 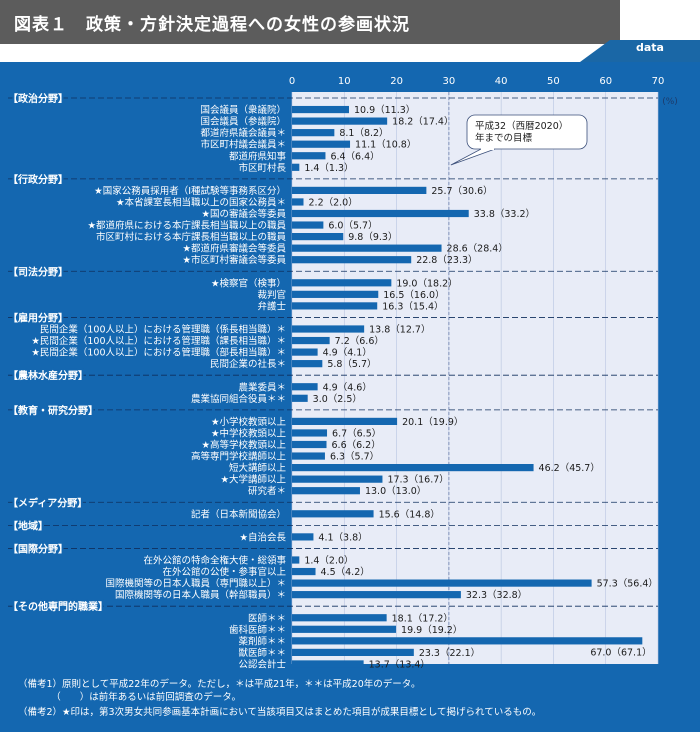 What do you see at coordinates (504, 138) in the screenshot?
I see `annotation-text: 年までの目標` at bounding box center [504, 138].